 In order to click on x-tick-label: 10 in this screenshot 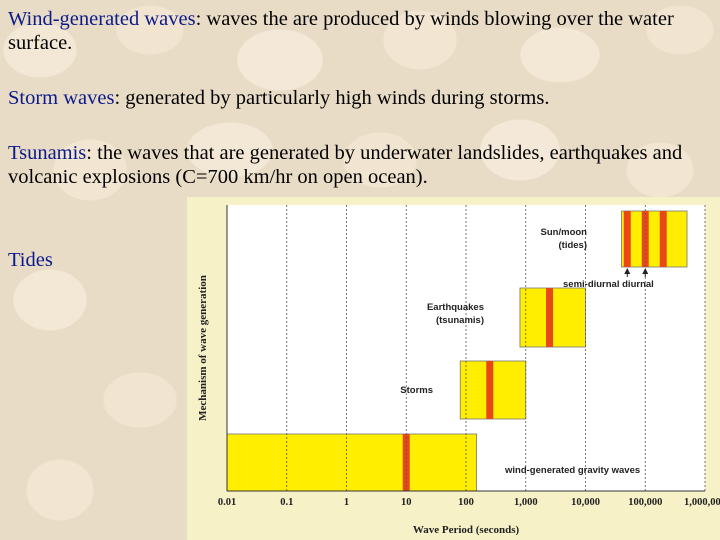, I will do `click(406, 502)`.